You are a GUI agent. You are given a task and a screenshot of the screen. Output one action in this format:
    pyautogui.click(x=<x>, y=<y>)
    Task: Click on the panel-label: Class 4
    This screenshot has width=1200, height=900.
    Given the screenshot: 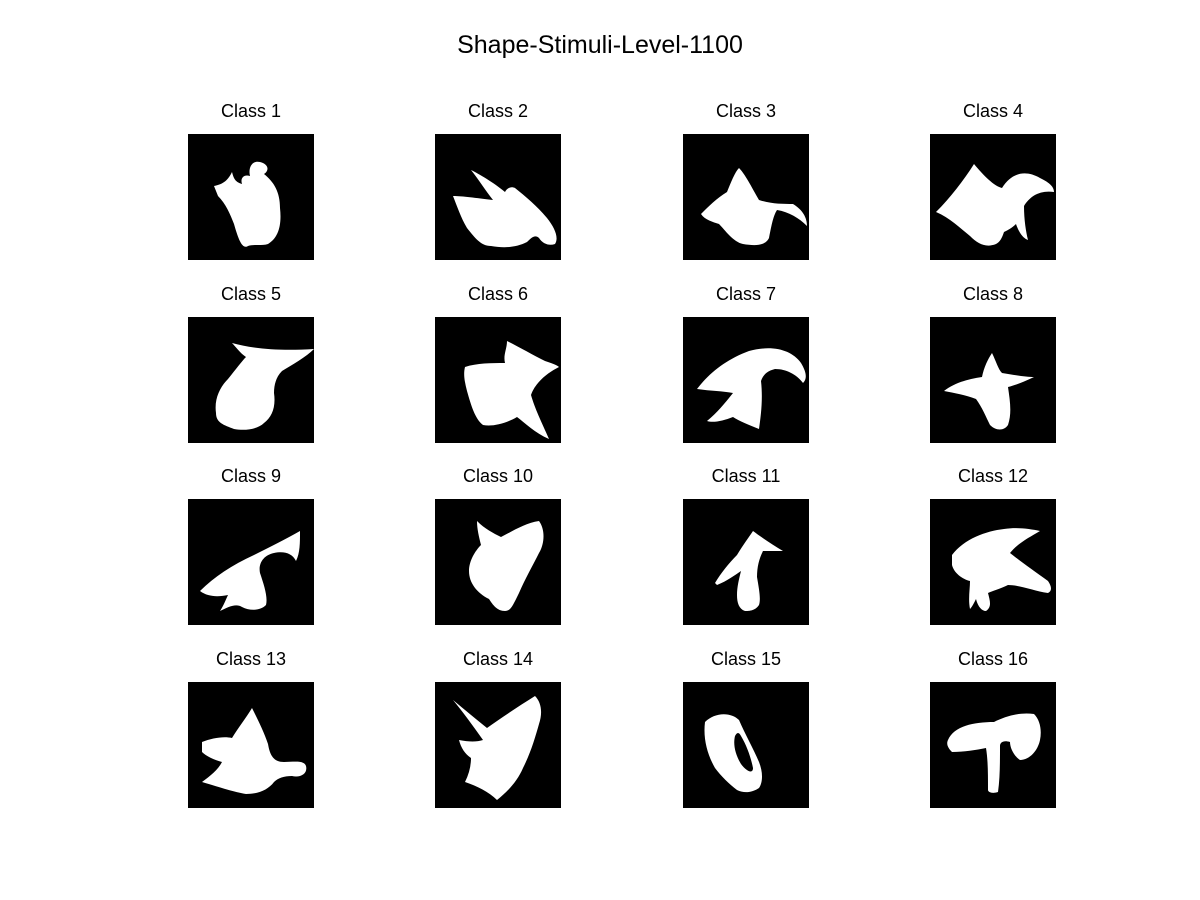 What is the action you would take?
    pyautogui.click(x=993, y=111)
    